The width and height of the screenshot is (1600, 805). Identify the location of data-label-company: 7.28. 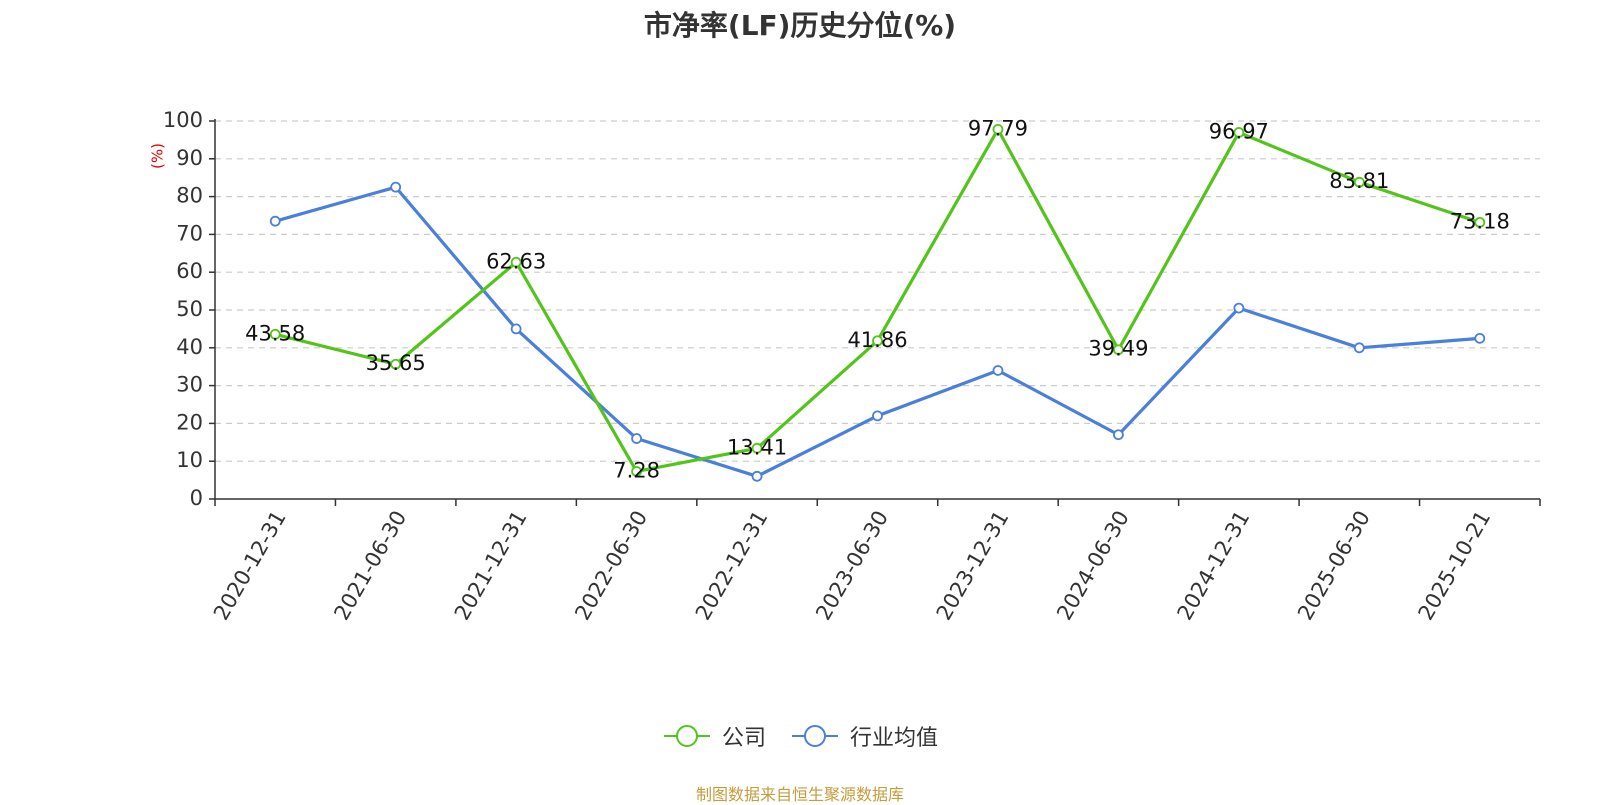
(636, 470).